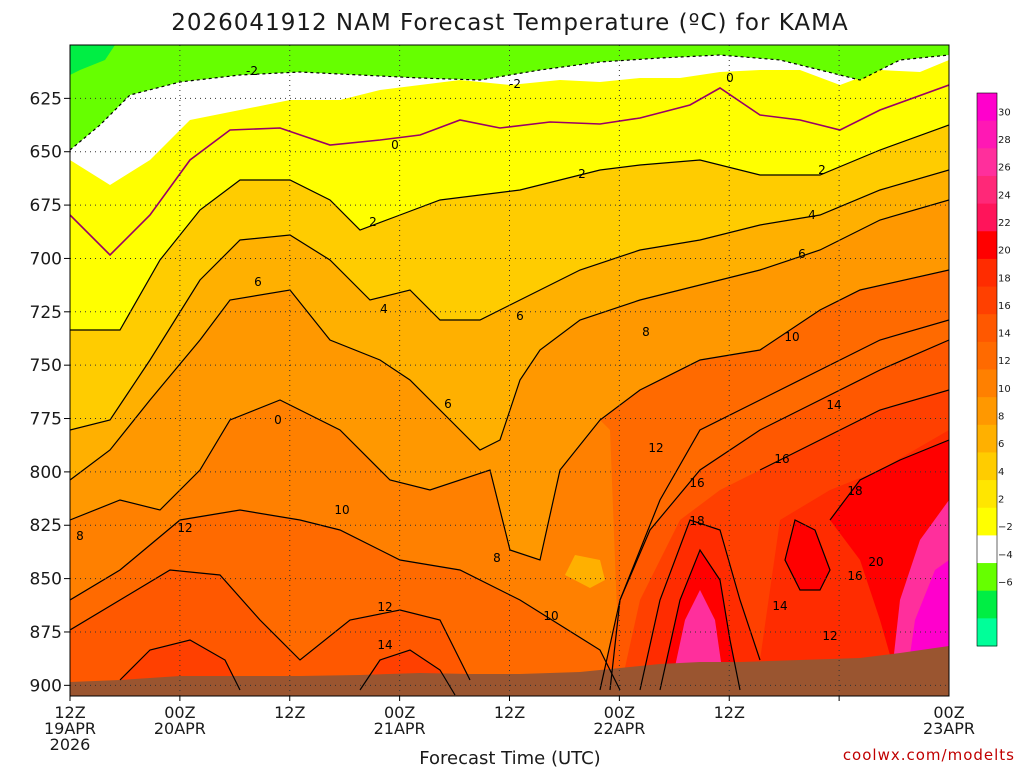  What do you see at coordinates (929, 755) in the screenshot?
I see `source-url: coolwx.com/modelts` at bounding box center [929, 755].